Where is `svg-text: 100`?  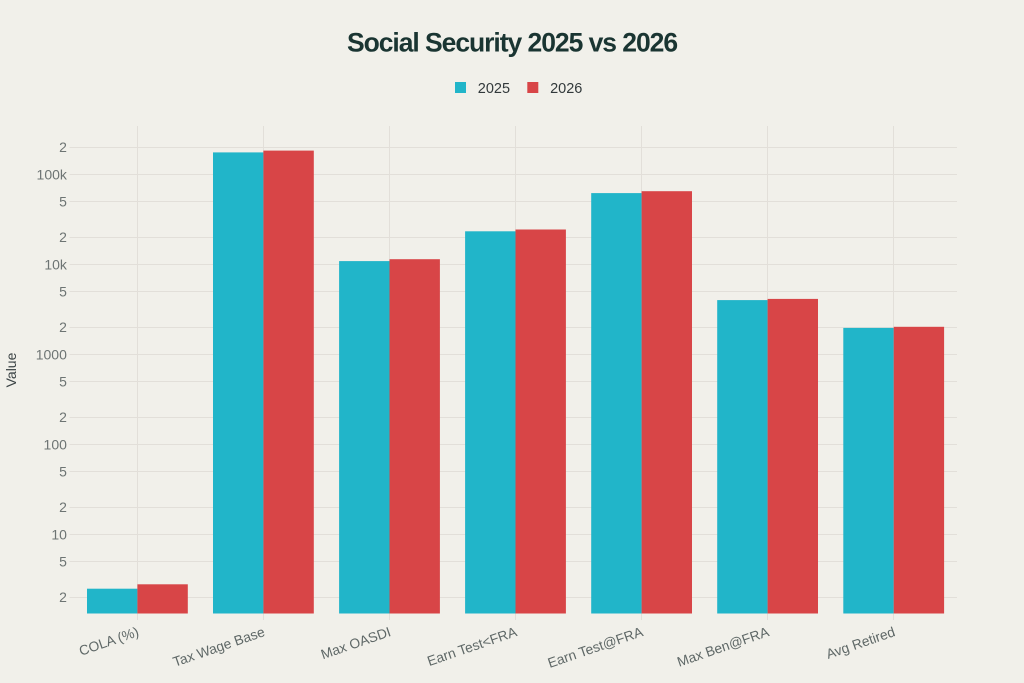
svg-text: 100 is located at coordinates (56, 444).